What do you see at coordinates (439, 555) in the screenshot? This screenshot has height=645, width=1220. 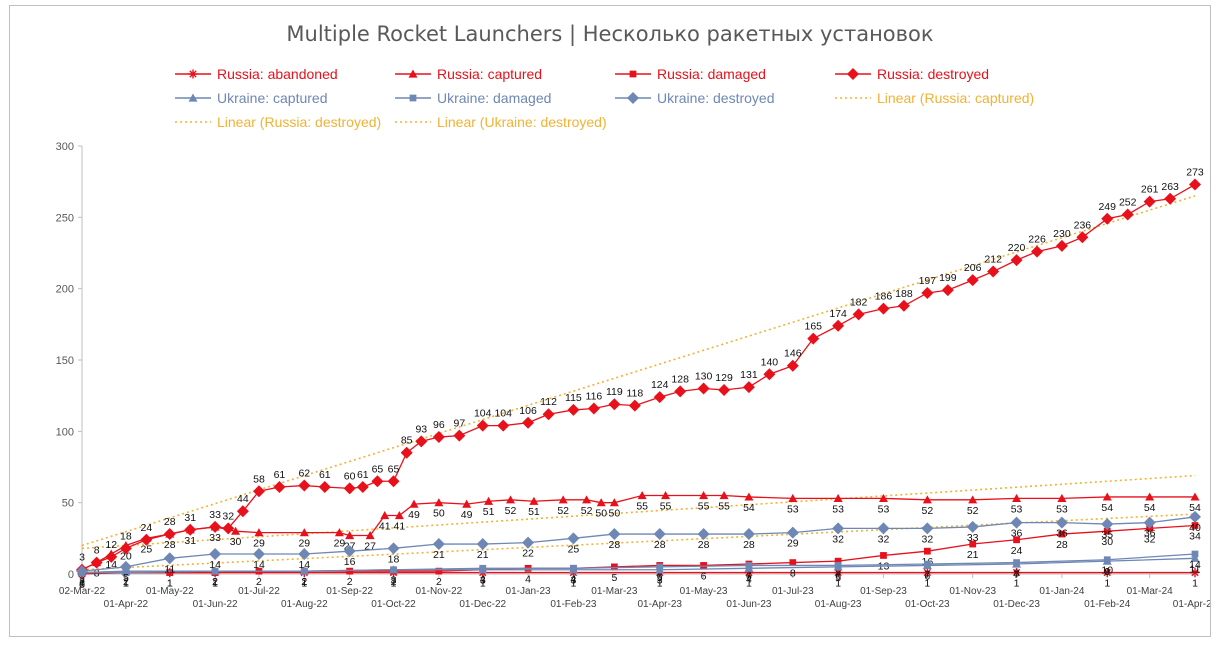 I see `data-label: 21` at bounding box center [439, 555].